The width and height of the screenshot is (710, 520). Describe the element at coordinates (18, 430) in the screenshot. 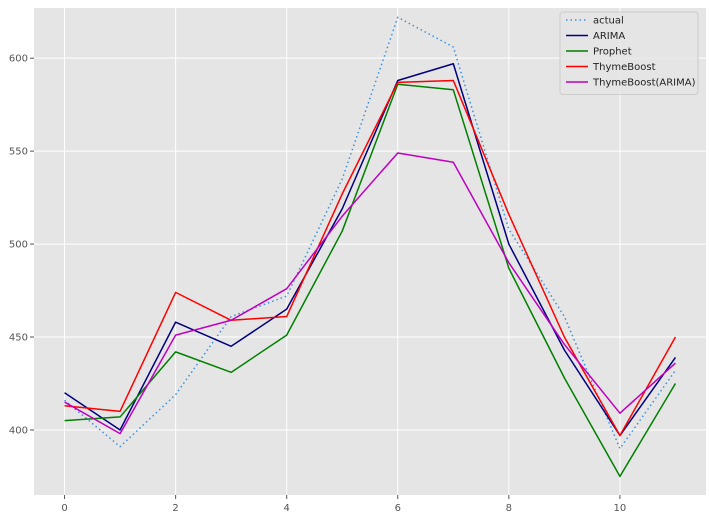

I see `y-tick-label: 400` at that location.